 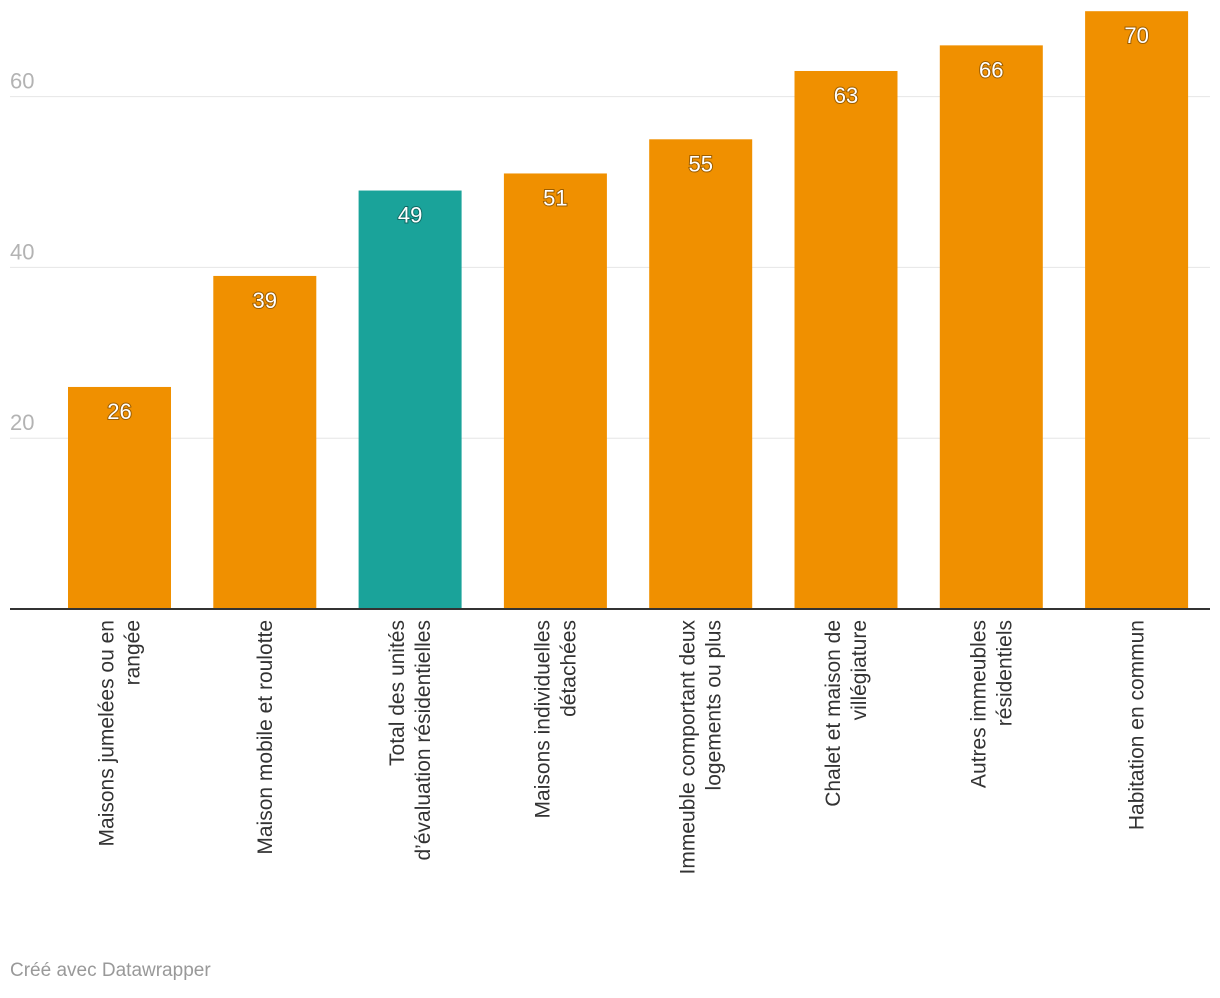 What do you see at coordinates (107, 733) in the screenshot?
I see `x-tick-label-line: Maisons jumelées ou en` at bounding box center [107, 733].